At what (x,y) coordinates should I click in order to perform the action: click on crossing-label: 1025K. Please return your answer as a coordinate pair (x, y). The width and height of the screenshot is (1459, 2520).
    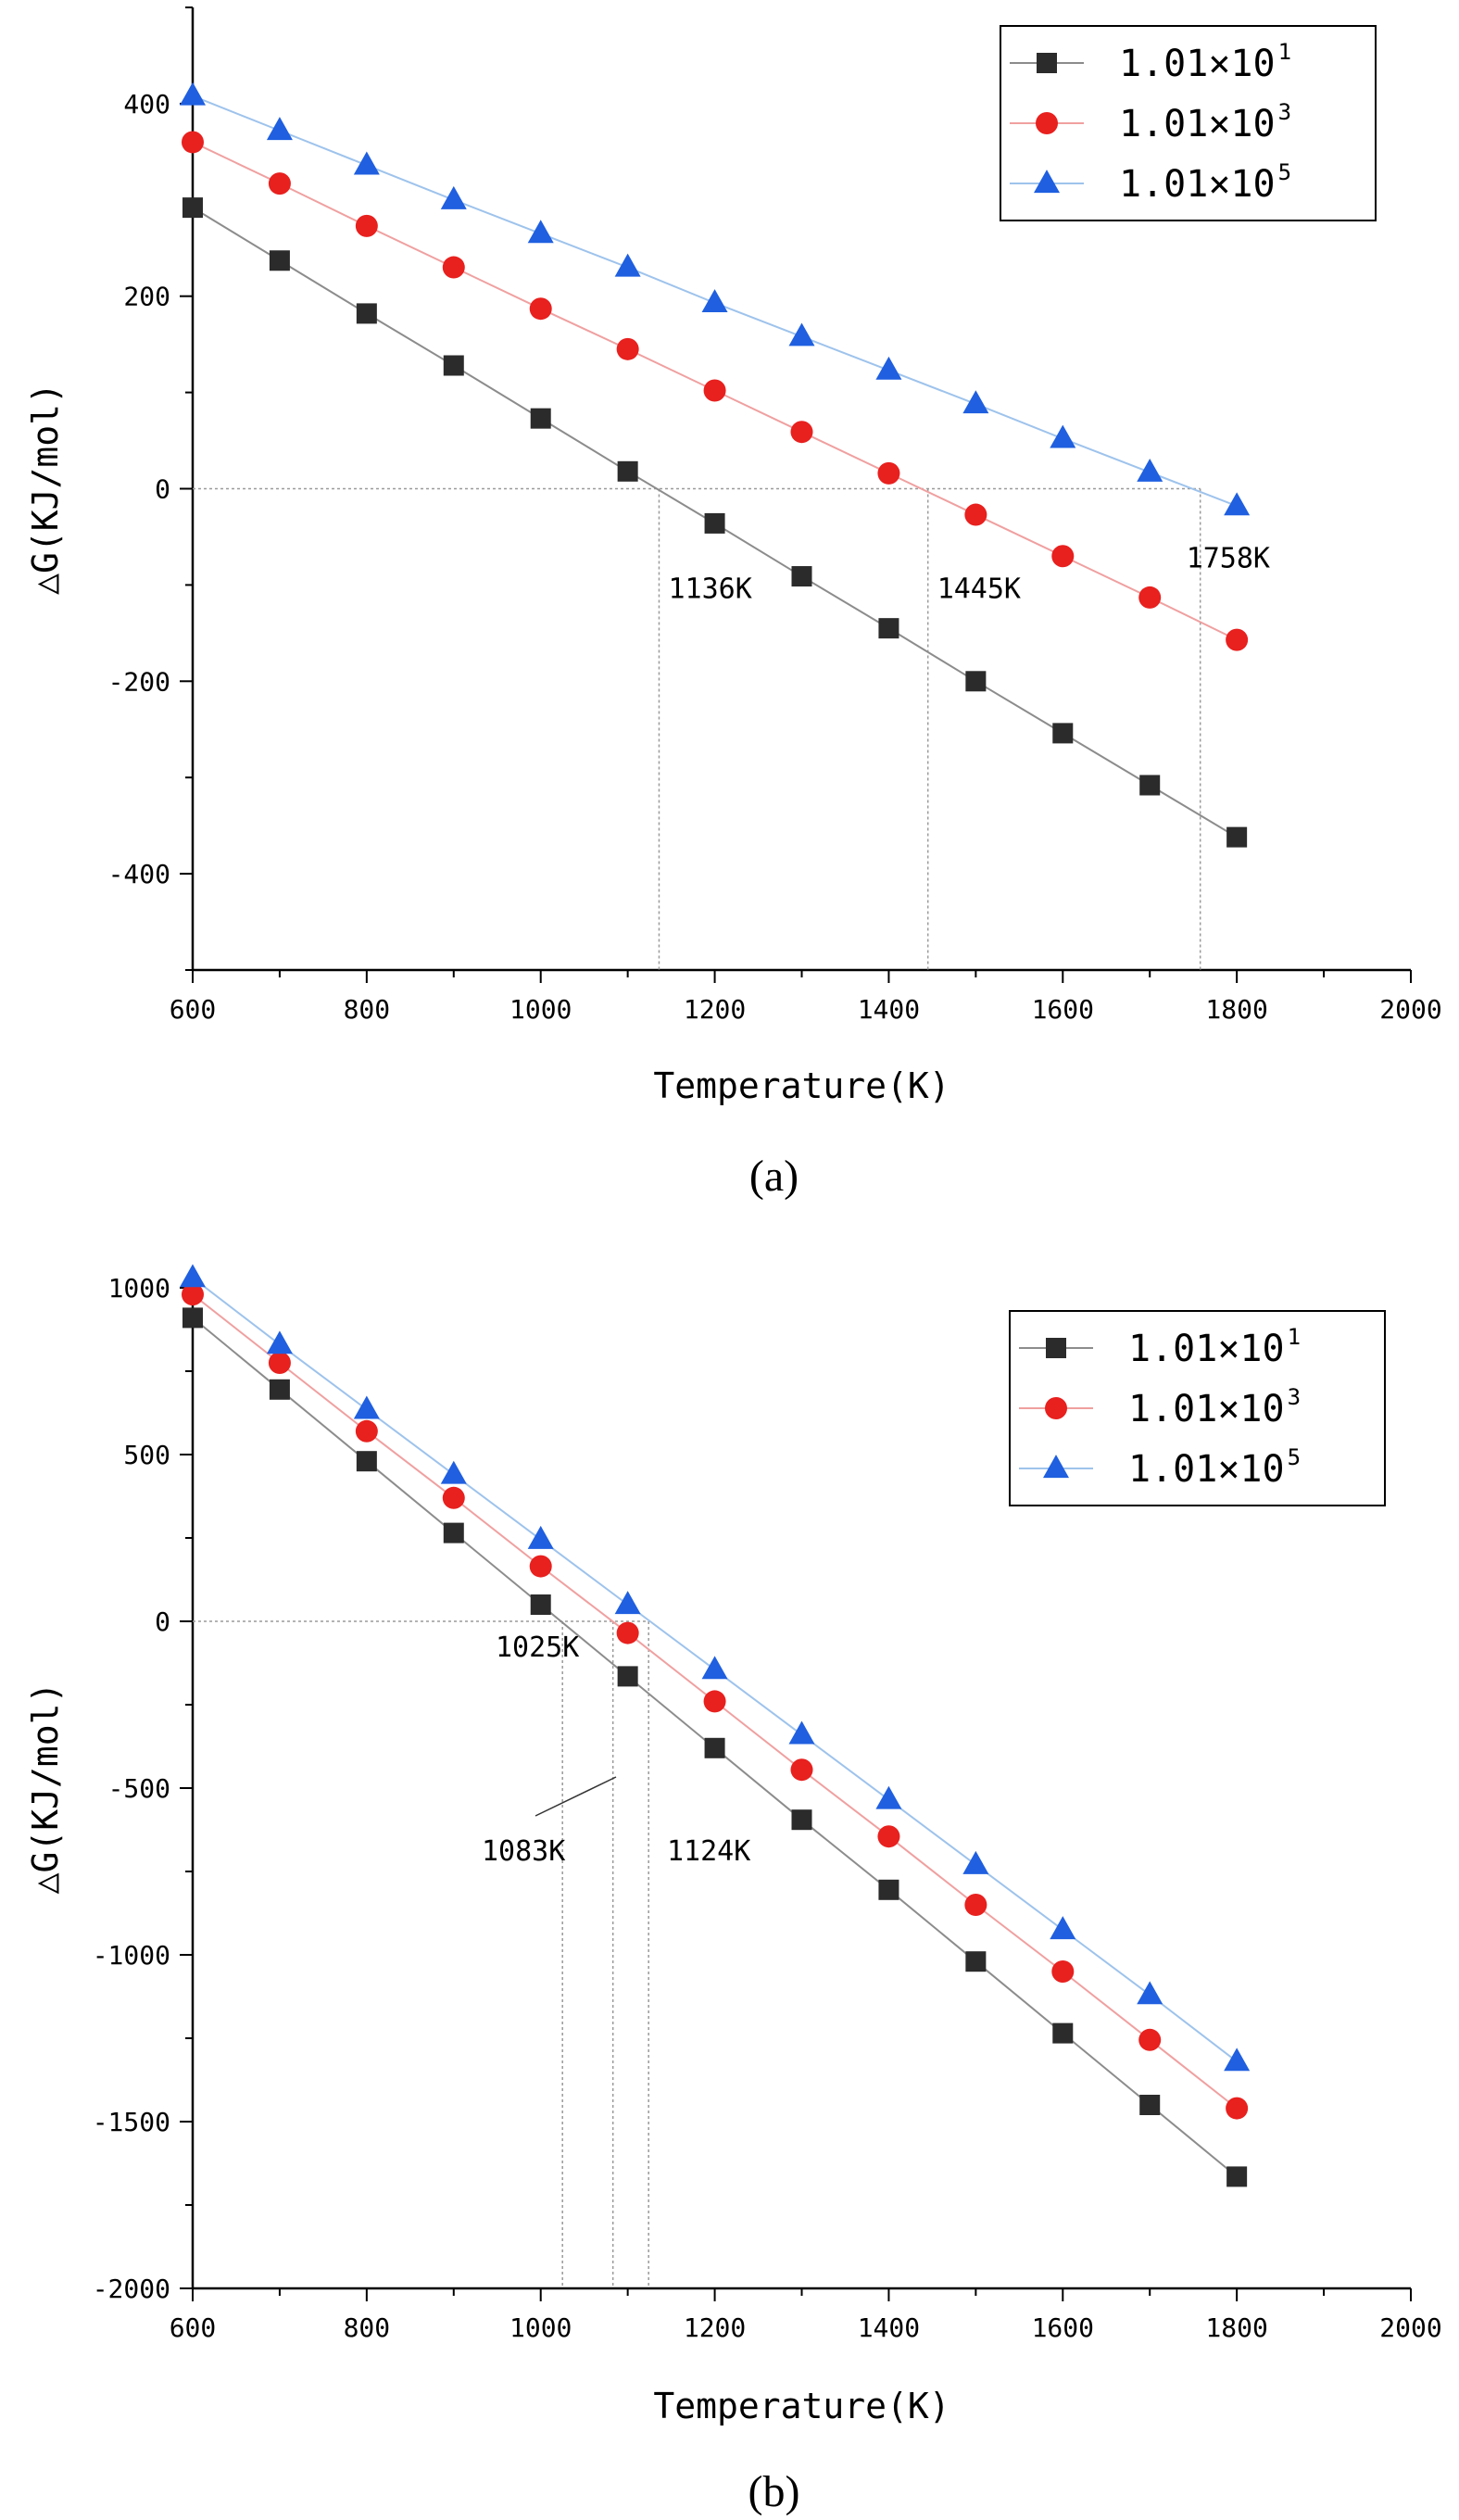
    Looking at the image, I should click on (537, 1648).